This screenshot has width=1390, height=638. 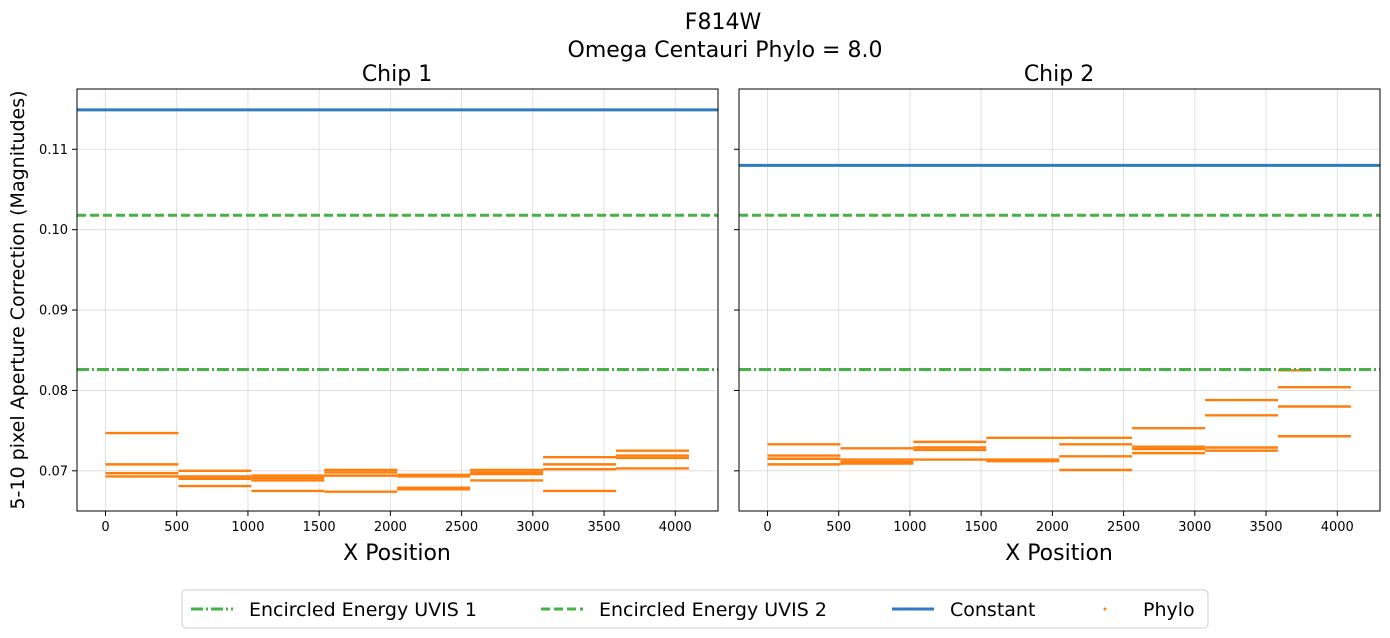 What do you see at coordinates (713, 610) in the screenshot?
I see `legend-ee-uvis2-label: Encircled Energy UVIS 2` at bounding box center [713, 610].